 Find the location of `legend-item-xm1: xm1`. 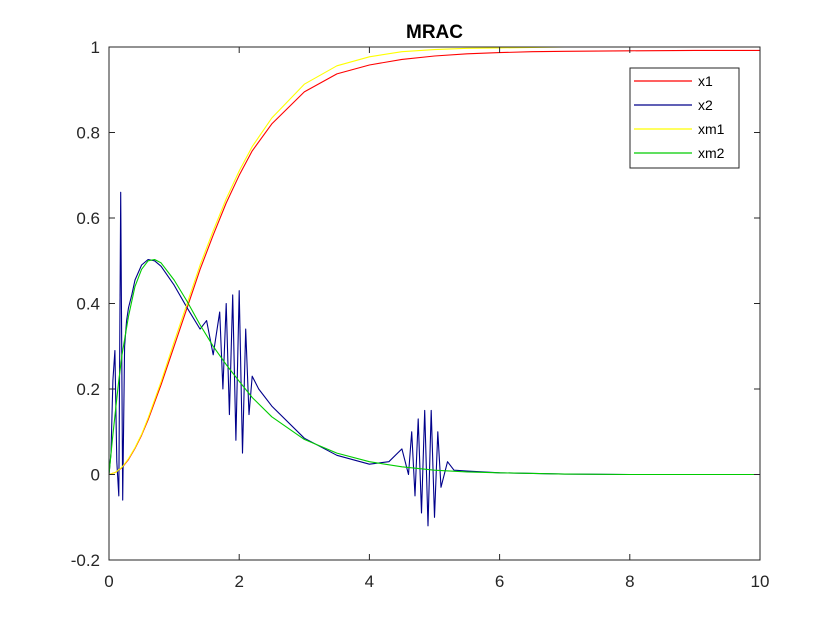

legend-item-xm1: xm1 is located at coordinates (679, 129).